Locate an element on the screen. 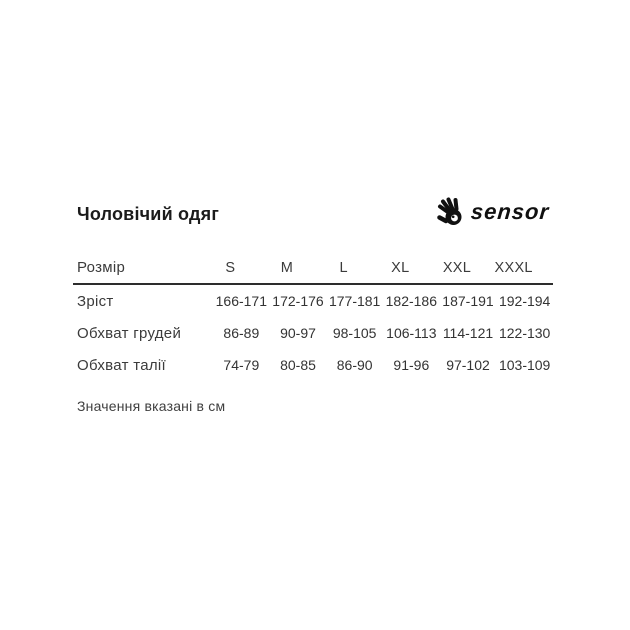 The image size is (630, 630). table-cell: 172-176 is located at coordinates (298, 301).